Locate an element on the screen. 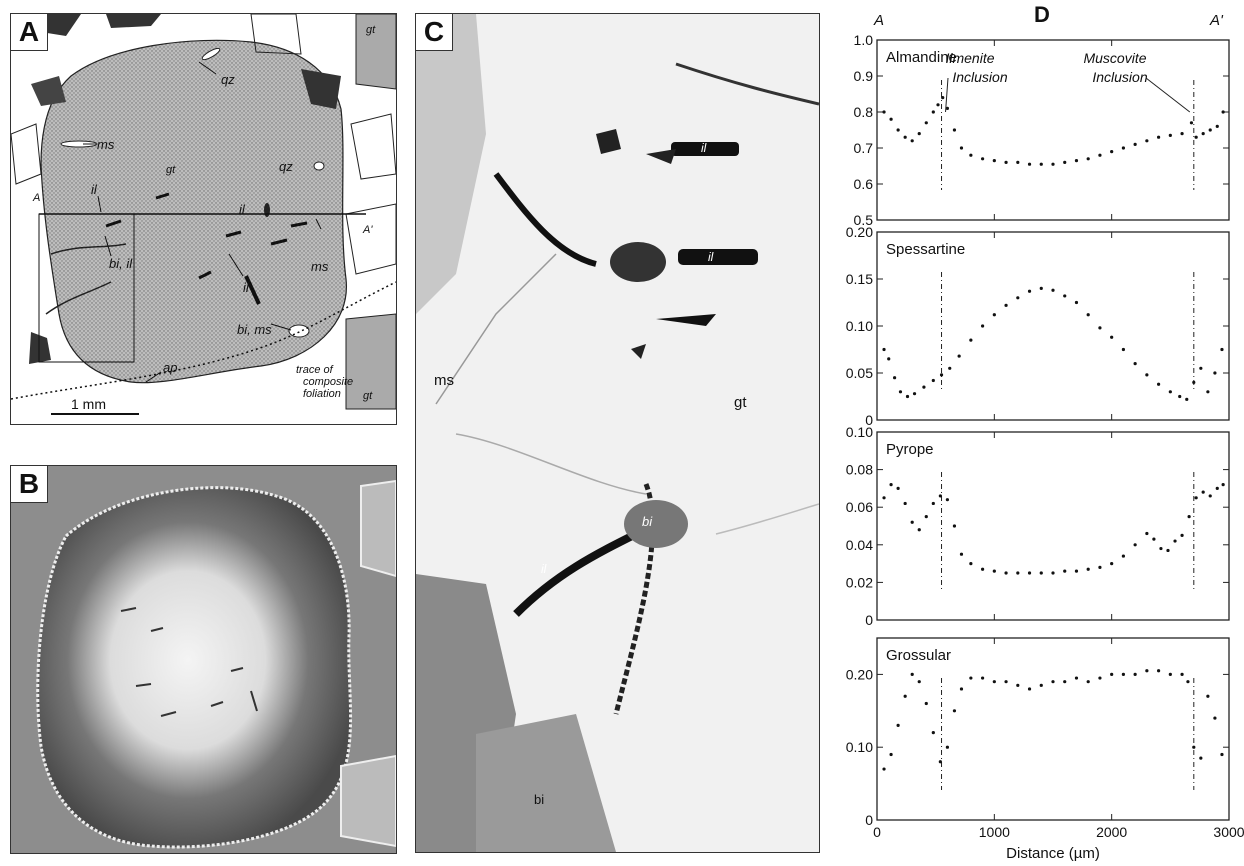 This screenshot has height=866, width=1244. label-gt-top: gt is located at coordinates (371, 30).